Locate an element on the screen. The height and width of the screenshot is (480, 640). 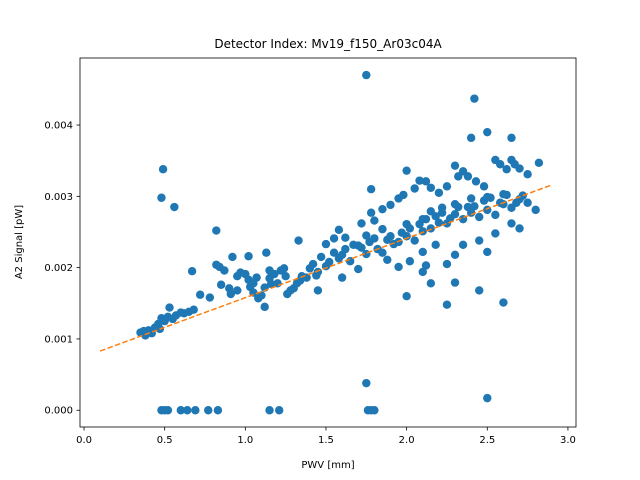
y-tick-label: 0.002 is located at coordinates (58, 268).